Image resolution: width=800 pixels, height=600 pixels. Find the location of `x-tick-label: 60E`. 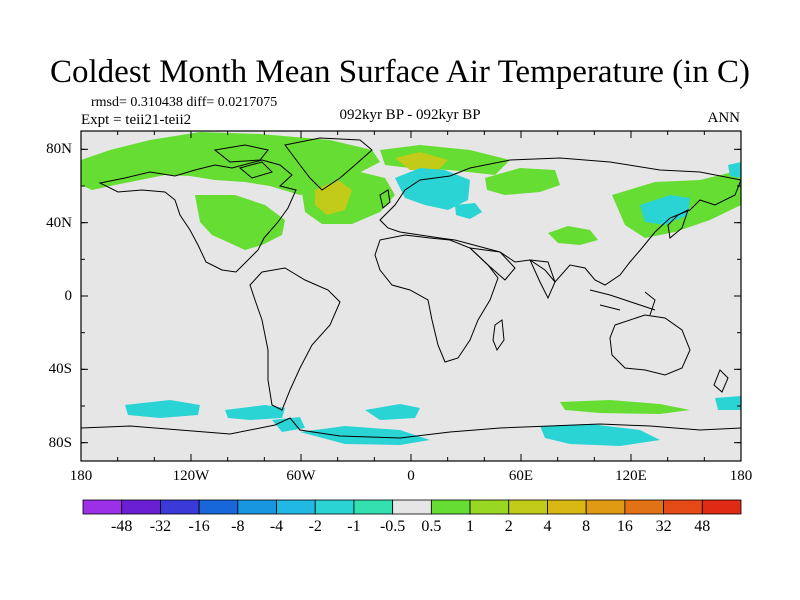

x-tick-label: 60E is located at coordinates (521, 476).